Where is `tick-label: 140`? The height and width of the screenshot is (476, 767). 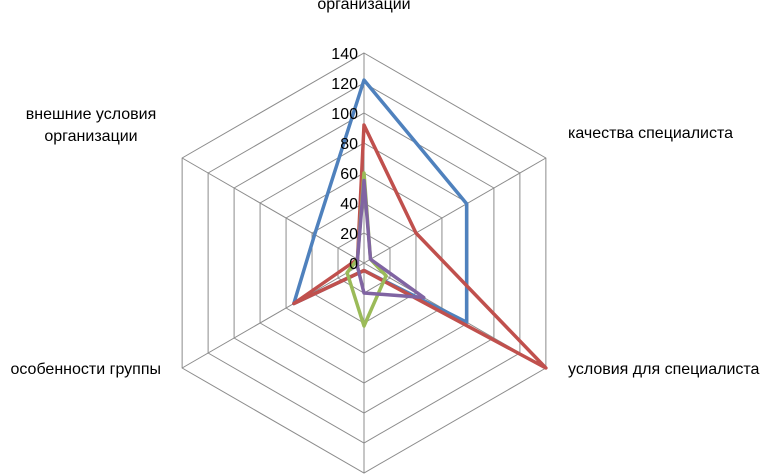 tick-label: 140 is located at coordinates (344, 54).